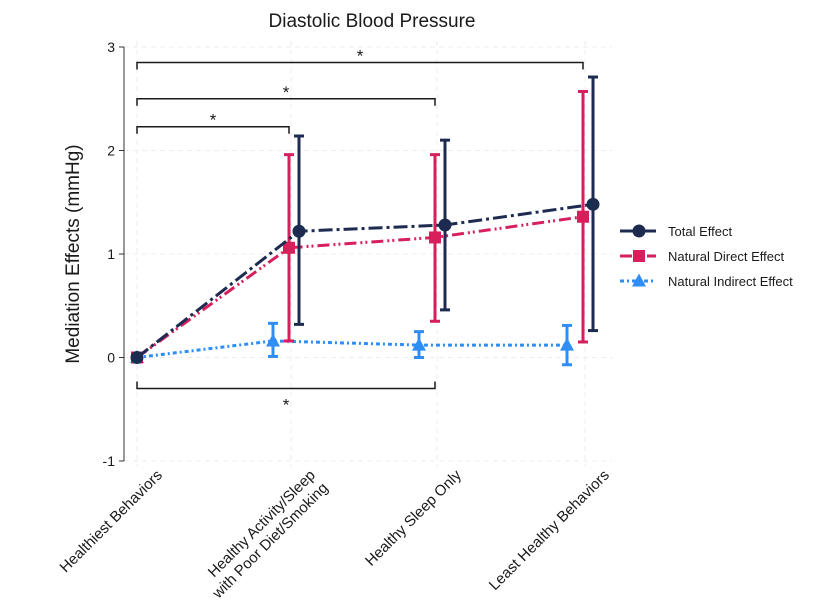  I want to click on y-tick-label: 2, so click(111, 151).